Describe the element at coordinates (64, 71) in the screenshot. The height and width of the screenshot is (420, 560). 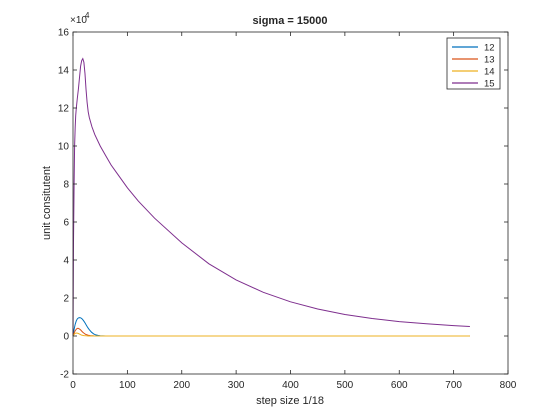
I see `y-tick-label: 14` at that location.